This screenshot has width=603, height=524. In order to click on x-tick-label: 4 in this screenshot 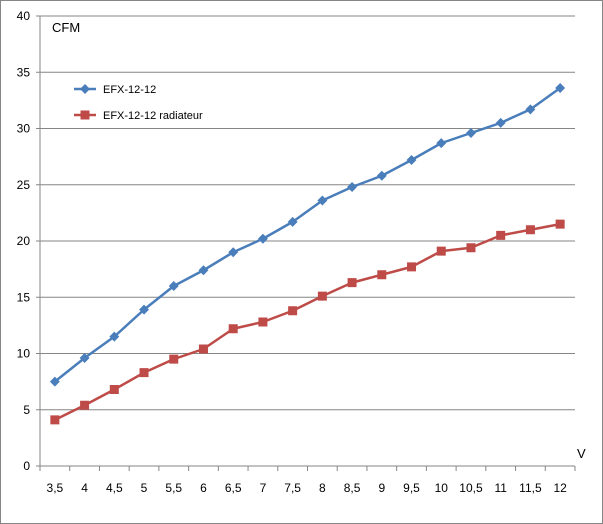, I will do `click(84, 488)`.